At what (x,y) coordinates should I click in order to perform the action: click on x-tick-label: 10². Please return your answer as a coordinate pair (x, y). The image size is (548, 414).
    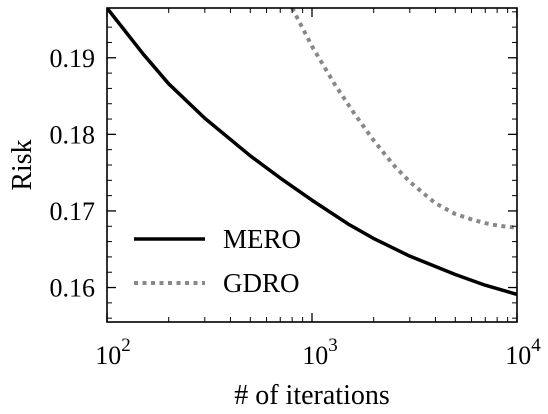
    Looking at the image, I should click on (113, 352).